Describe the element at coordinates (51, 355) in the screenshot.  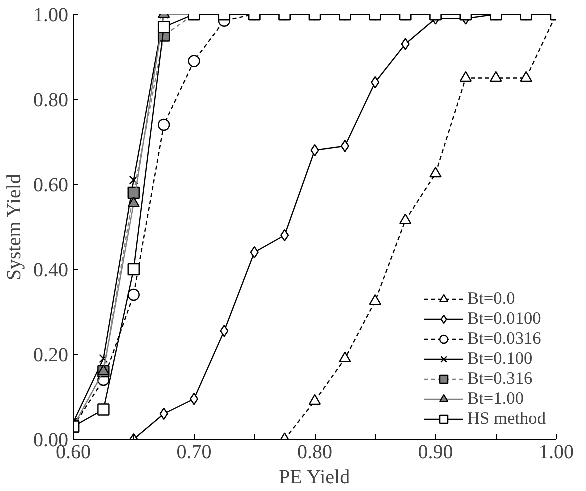
I see `y-tick-label: 0.20` at that location.